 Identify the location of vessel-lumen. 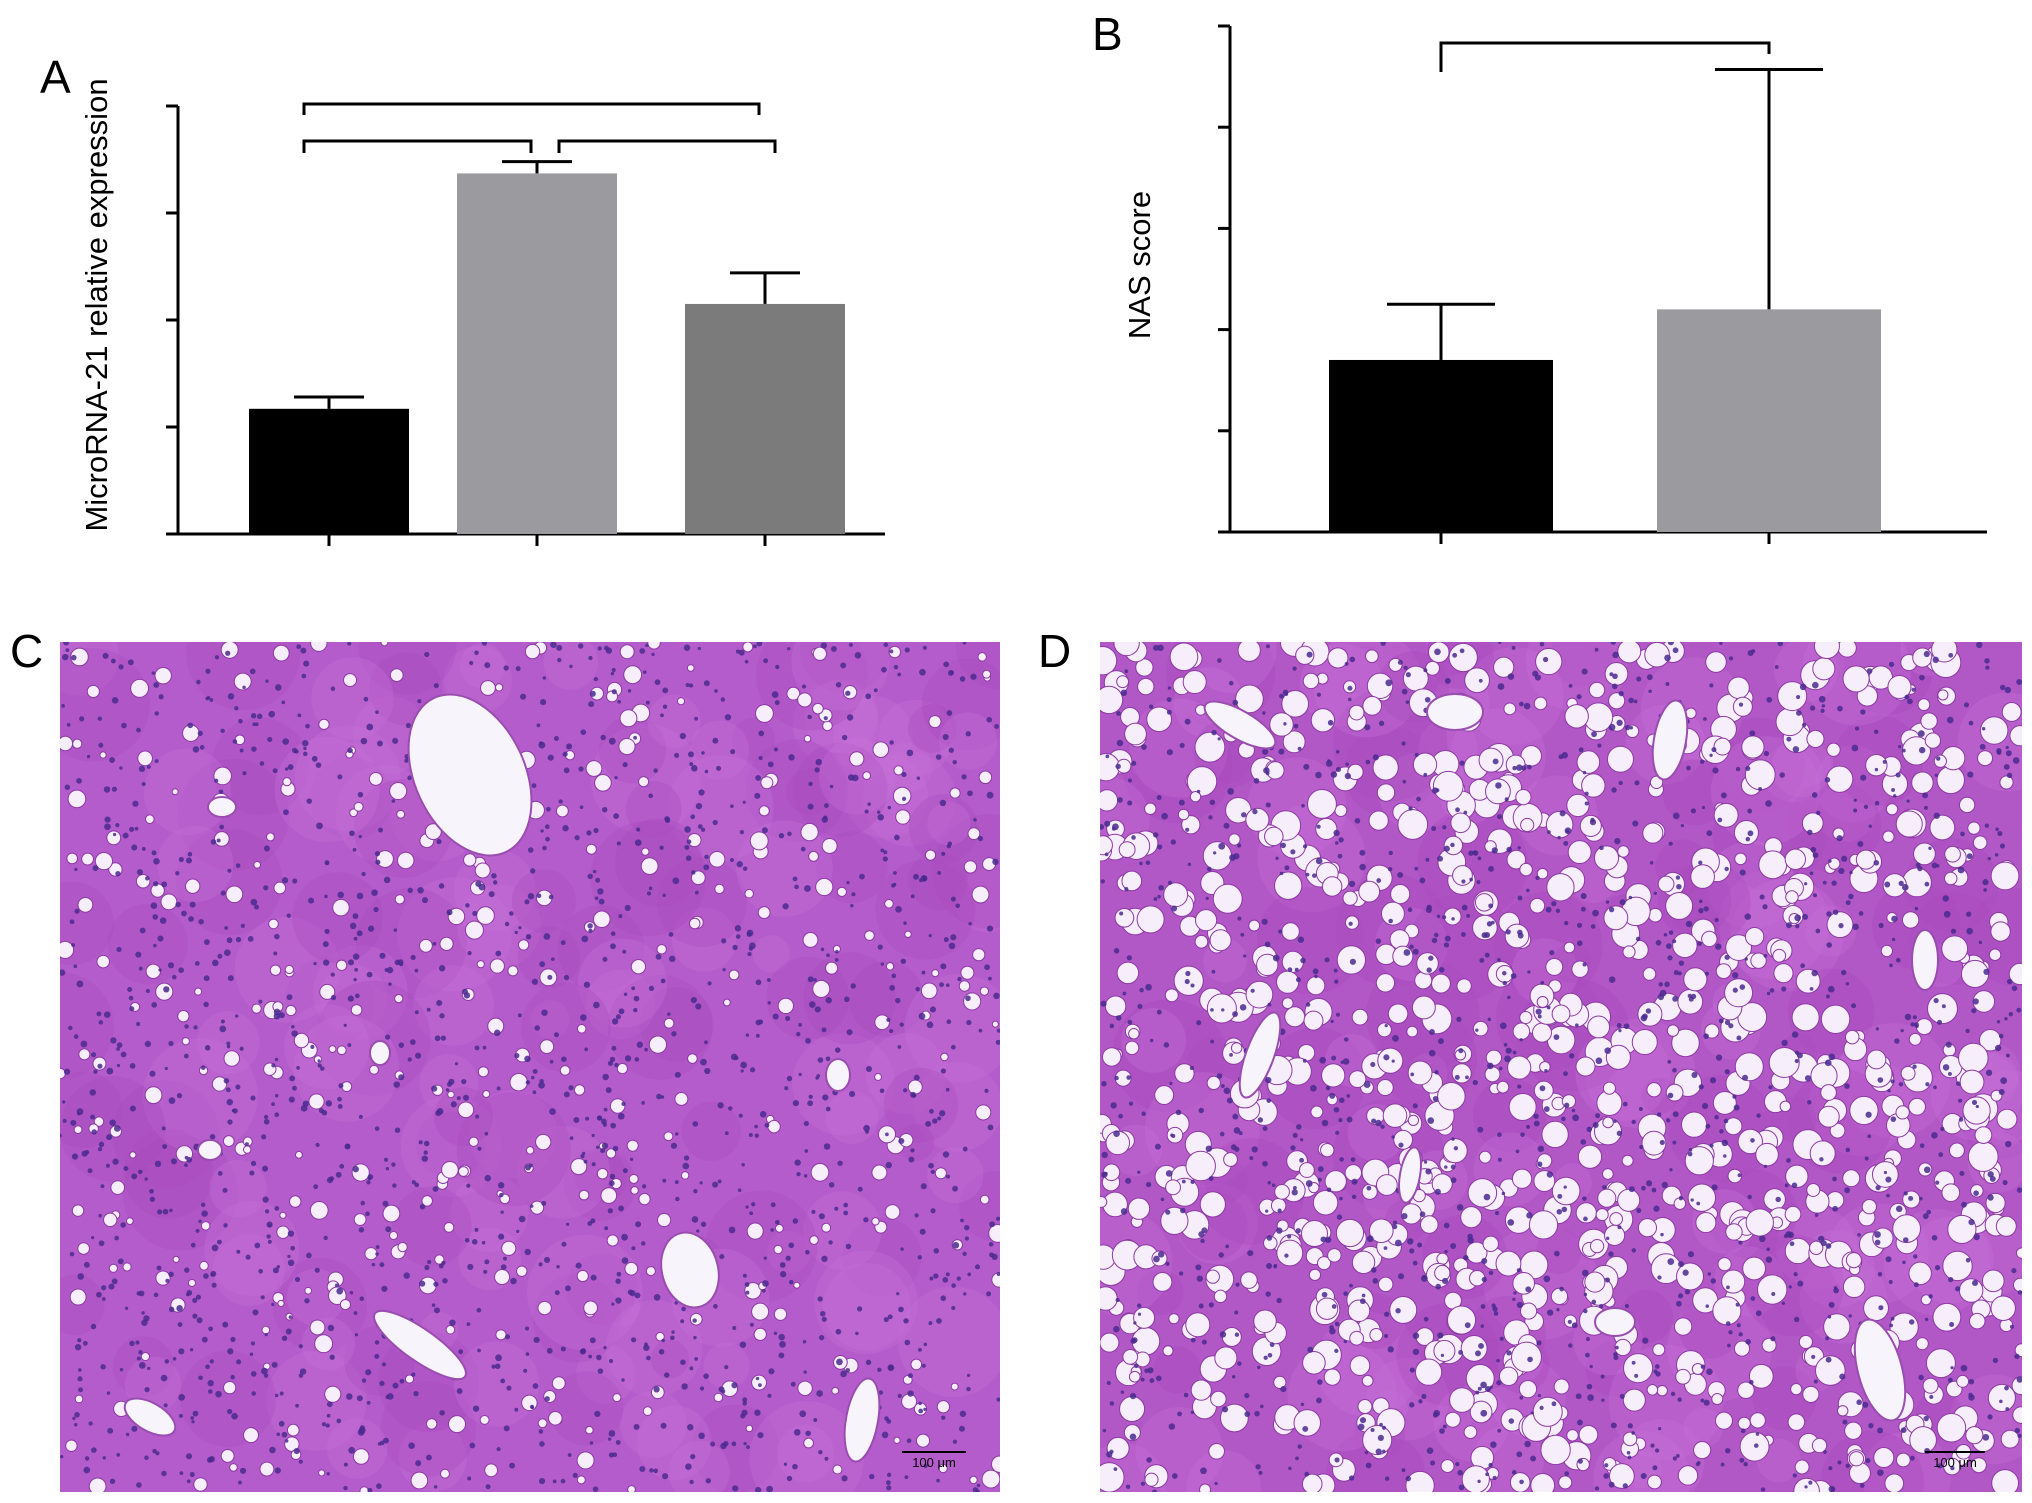
(380, 1053).